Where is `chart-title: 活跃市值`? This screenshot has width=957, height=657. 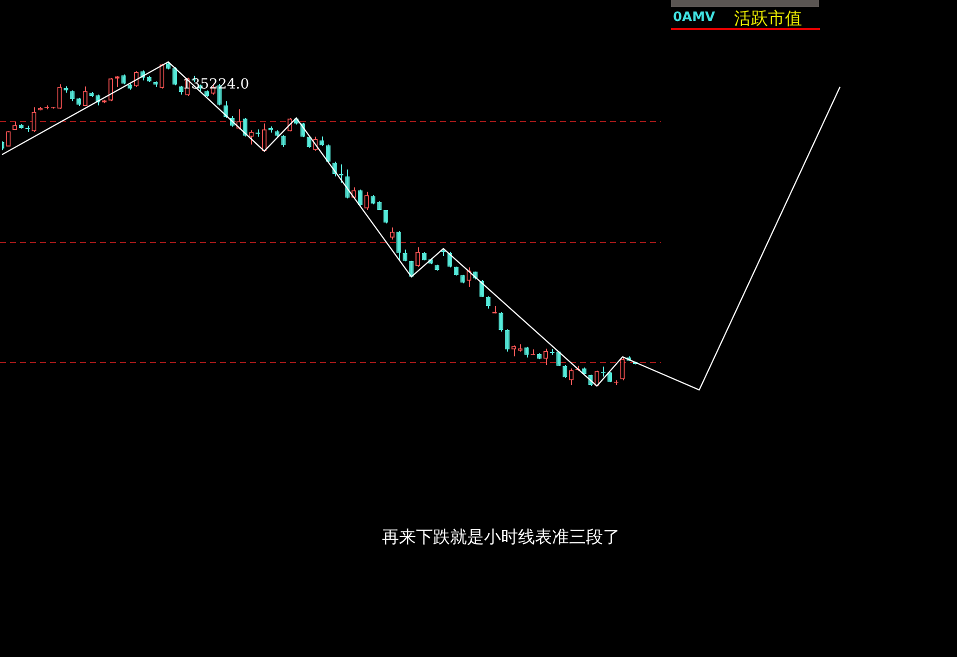
chart-title: 活跃市值 is located at coordinates (768, 19).